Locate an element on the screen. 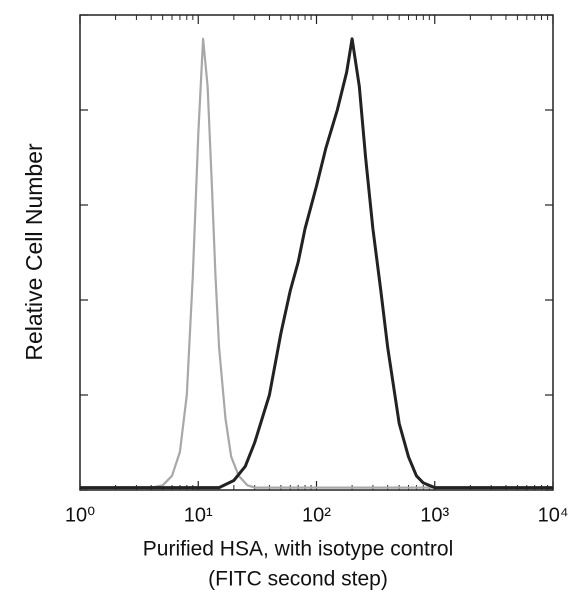  x-axis-label: (FITC second step) is located at coordinates (298, 579).